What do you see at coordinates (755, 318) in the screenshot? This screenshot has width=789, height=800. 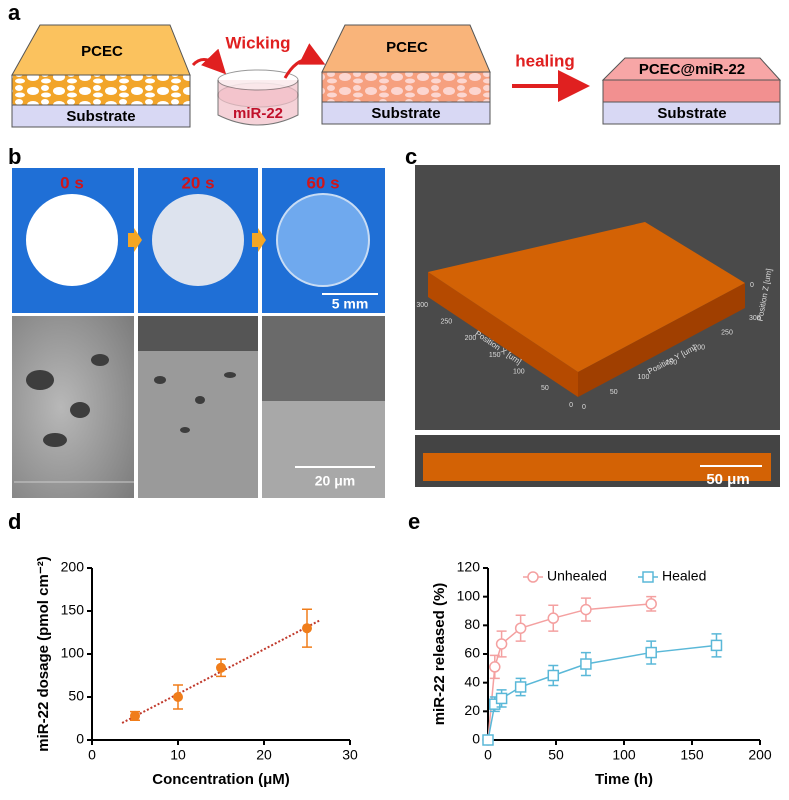 I see `tick-label: 300` at bounding box center [755, 318].